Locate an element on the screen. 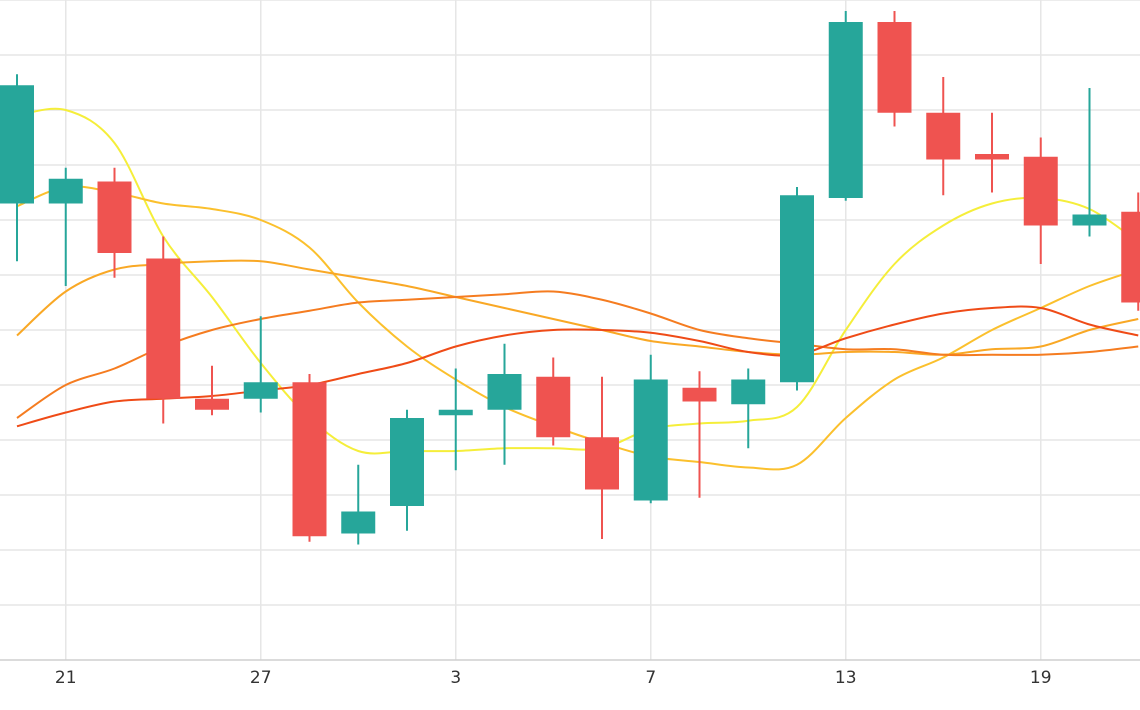 This screenshot has width=1140, height=710. x-axis: 21 27 3 7 13 19 is located at coordinates (570, 673).